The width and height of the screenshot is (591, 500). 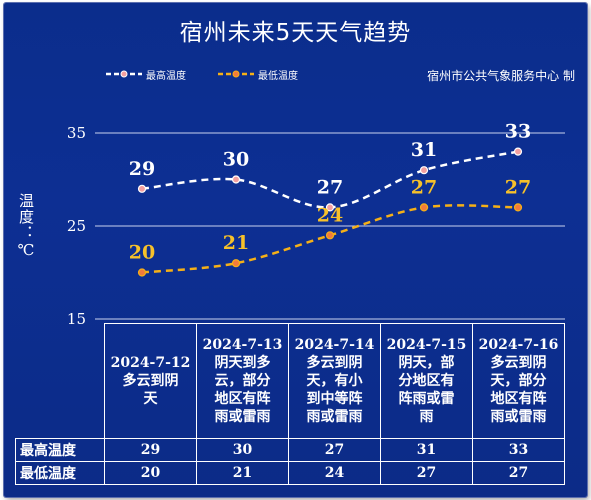 I want to click on data-label-high: 29, so click(x=142, y=169).